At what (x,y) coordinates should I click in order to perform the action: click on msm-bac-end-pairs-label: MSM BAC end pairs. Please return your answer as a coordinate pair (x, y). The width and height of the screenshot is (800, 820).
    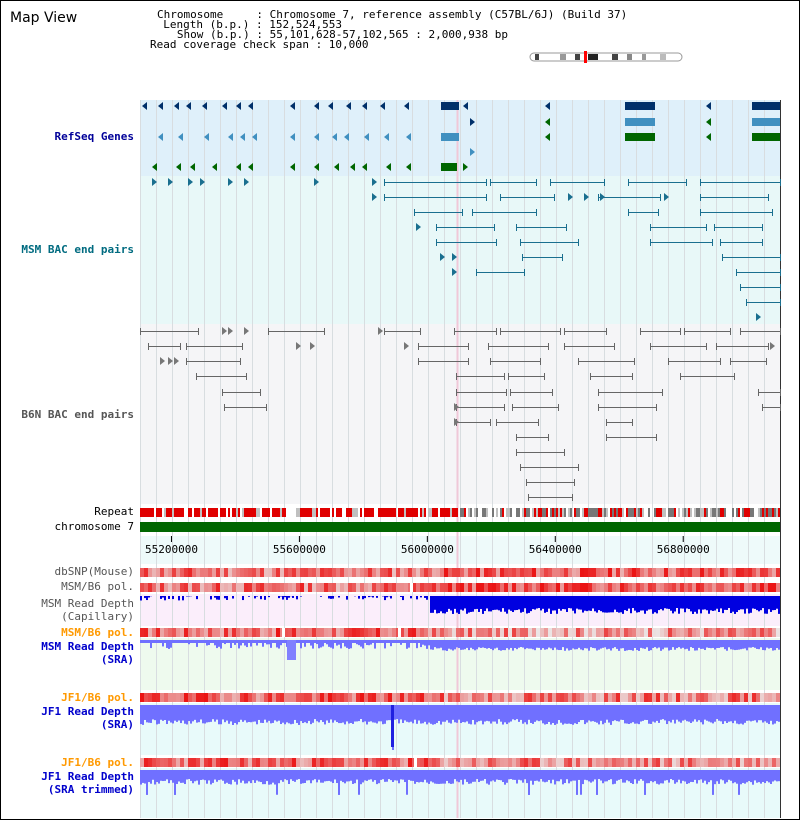
    Looking at the image, I should click on (77, 249).